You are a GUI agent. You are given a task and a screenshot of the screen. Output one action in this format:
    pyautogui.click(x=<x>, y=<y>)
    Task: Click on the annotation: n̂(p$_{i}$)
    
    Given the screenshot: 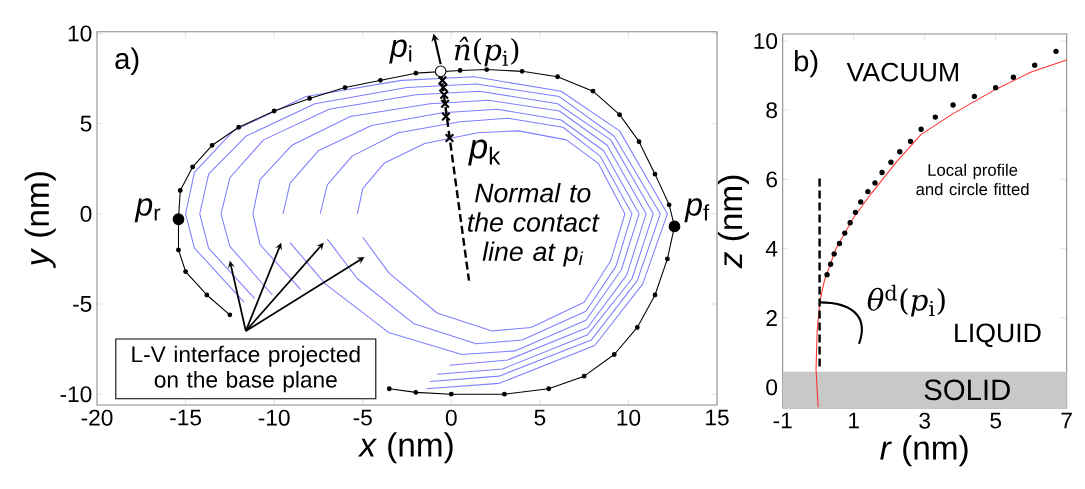 What is the action you would take?
    pyautogui.click(x=486, y=51)
    